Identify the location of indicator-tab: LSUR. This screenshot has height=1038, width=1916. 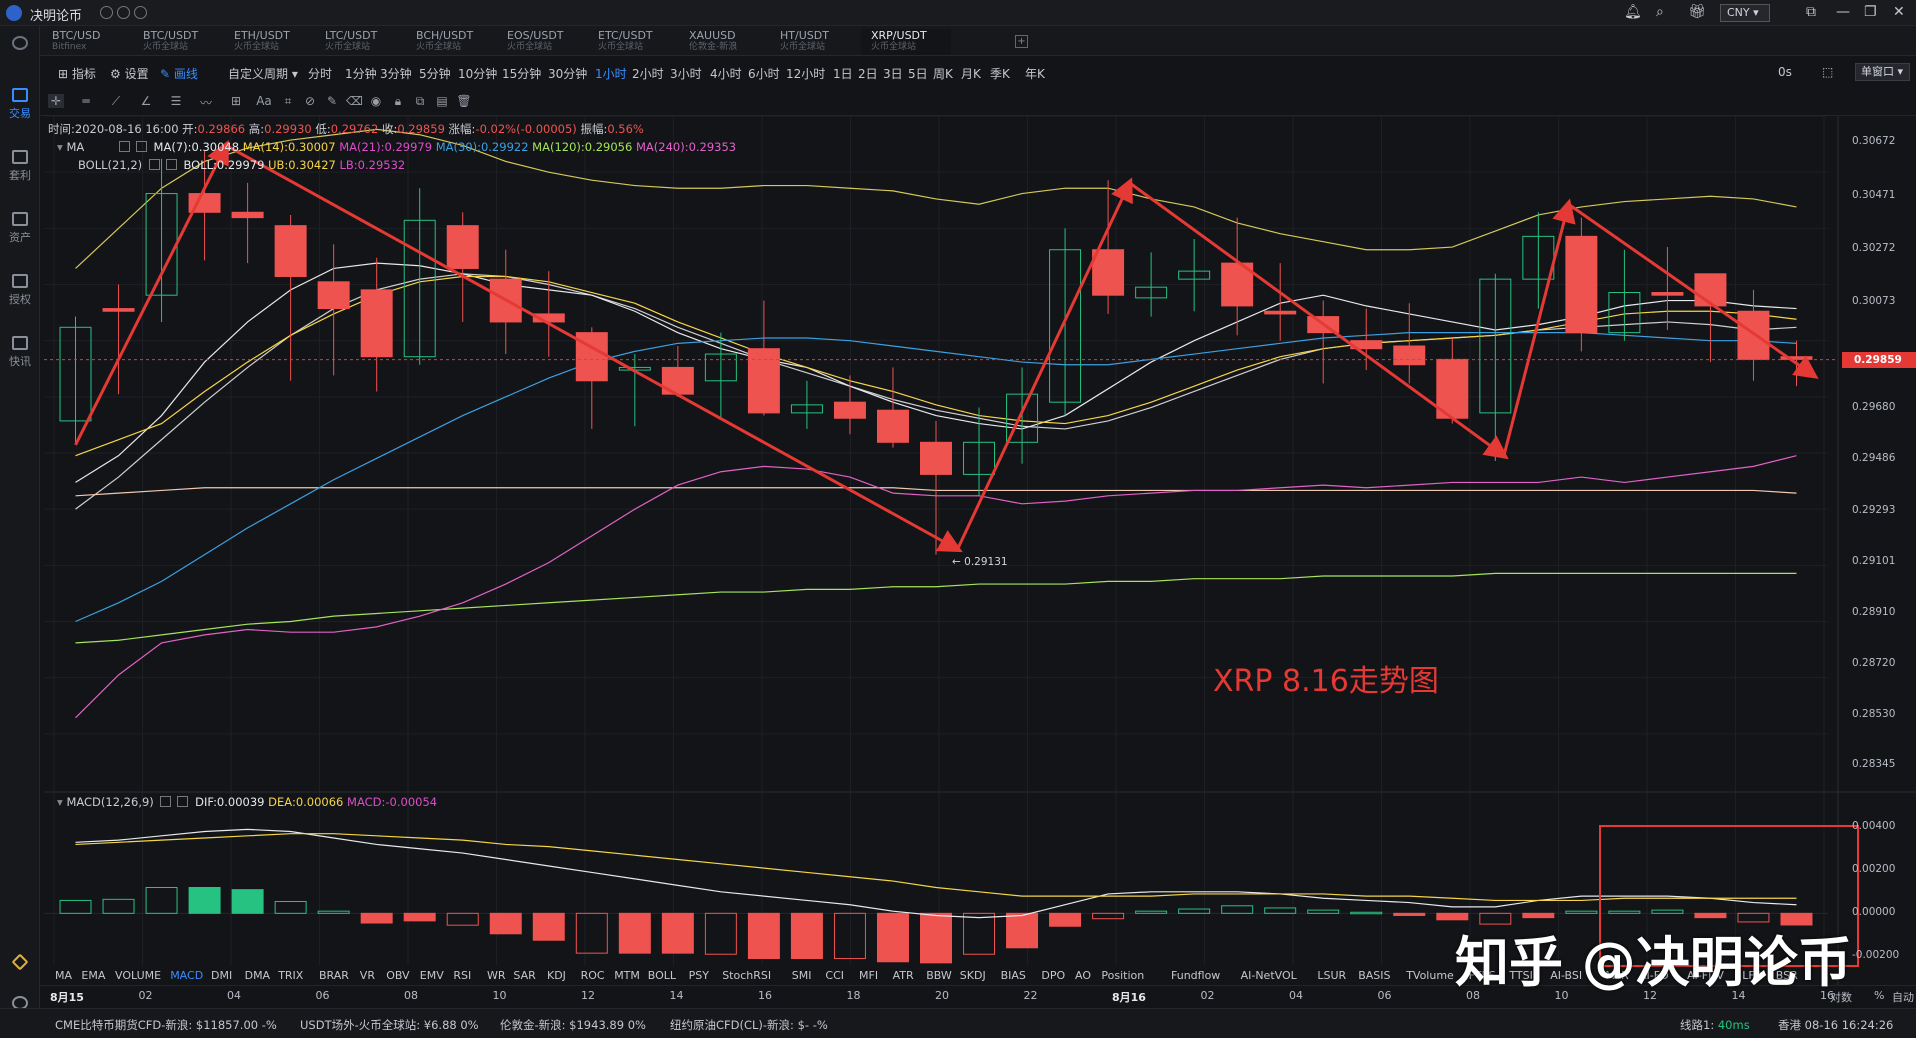
(1332, 975).